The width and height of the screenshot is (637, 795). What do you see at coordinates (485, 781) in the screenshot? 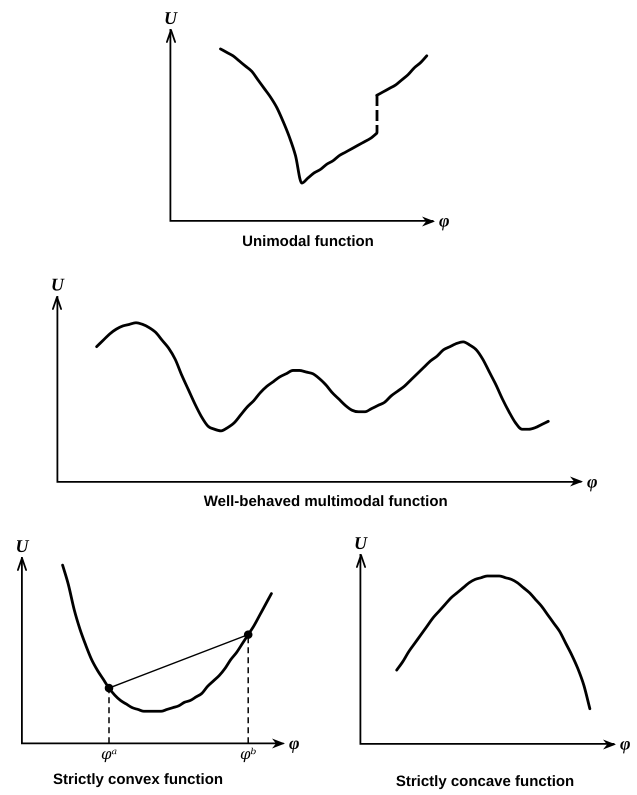
I see `text: Strictly concave function` at bounding box center [485, 781].